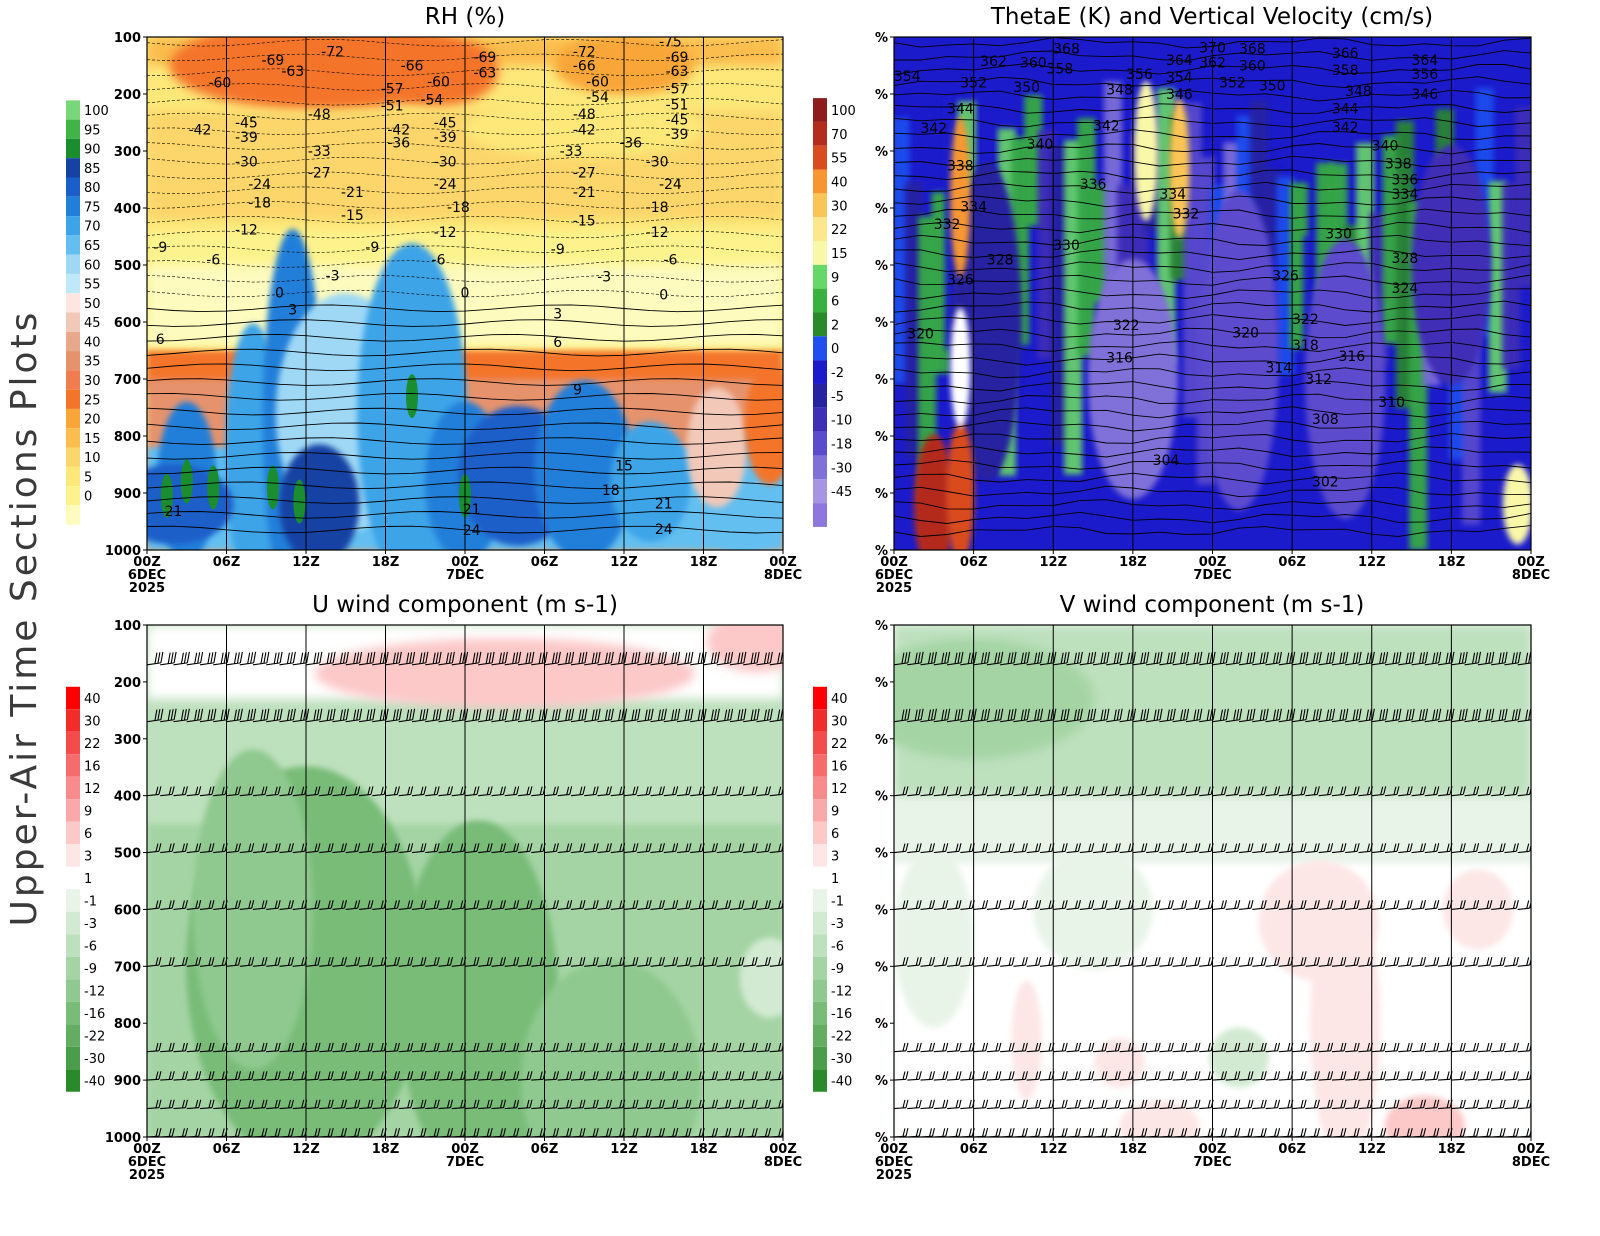 This screenshot has width=1600, height=1236. I want to click on contour-label: -39, so click(445, 138).